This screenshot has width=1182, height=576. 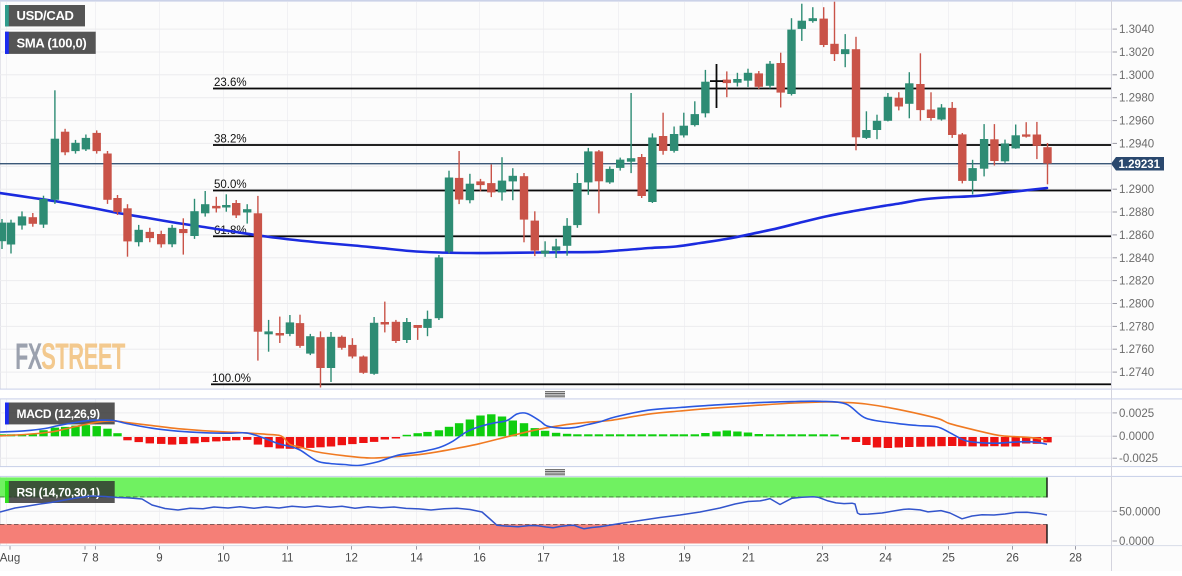 I want to click on svg-text: 10, so click(x=223, y=559).